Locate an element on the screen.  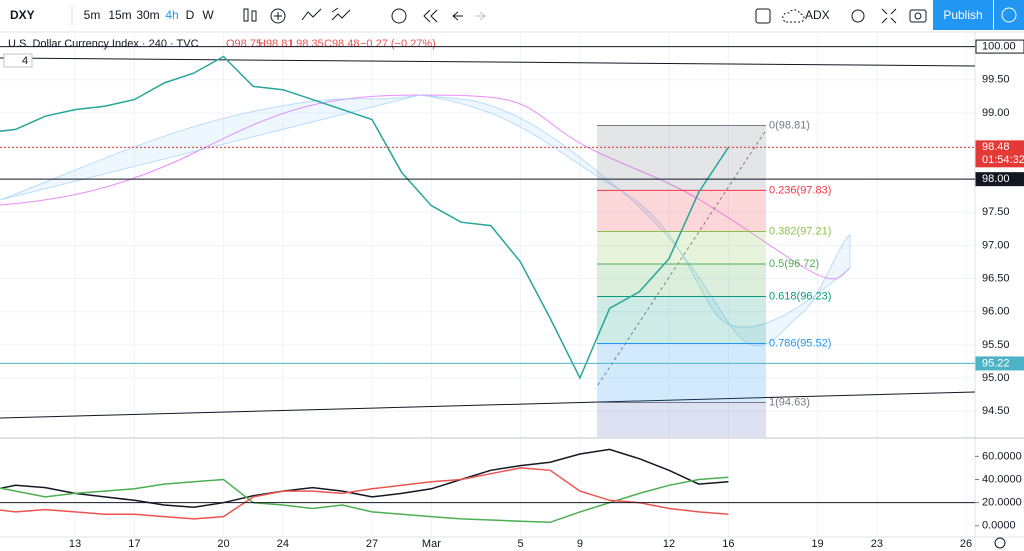
compare-icon is located at coordinates (311, 14).